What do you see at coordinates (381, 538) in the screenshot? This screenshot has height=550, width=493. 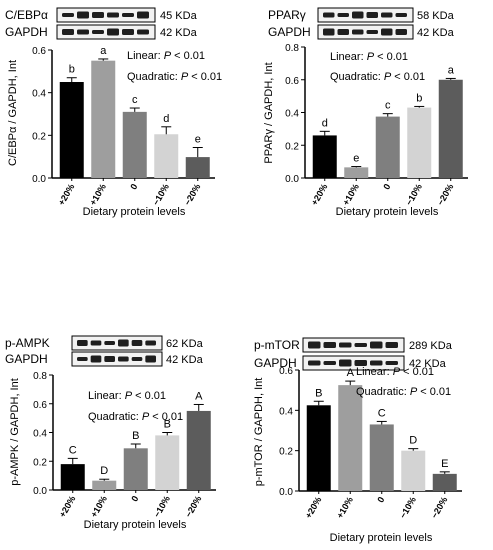 I see `x-axis-title: Dietary protein levels` at bounding box center [381, 538].